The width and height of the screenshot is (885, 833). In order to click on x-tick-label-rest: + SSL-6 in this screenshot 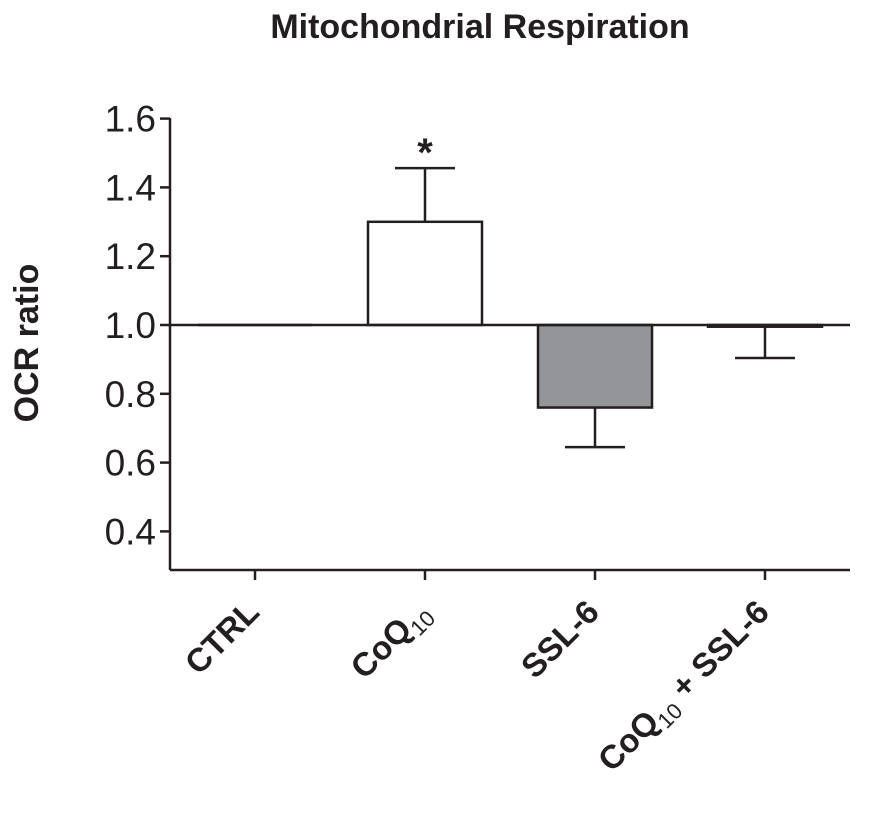, I will do `click(716, 652)`.